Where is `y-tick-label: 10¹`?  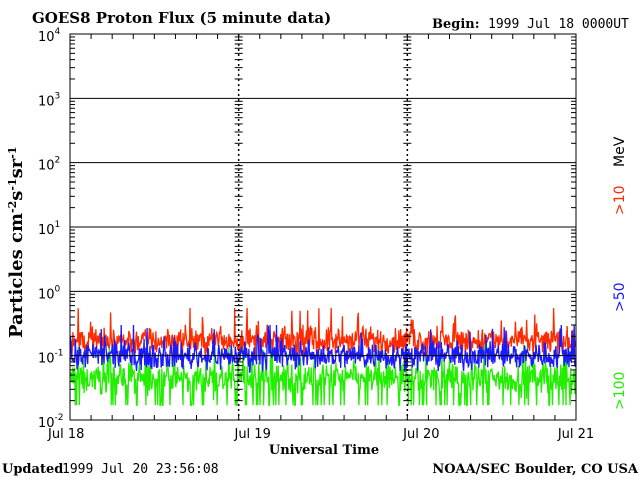
y-tick-label: 10¹ is located at coordinates (49, 229).